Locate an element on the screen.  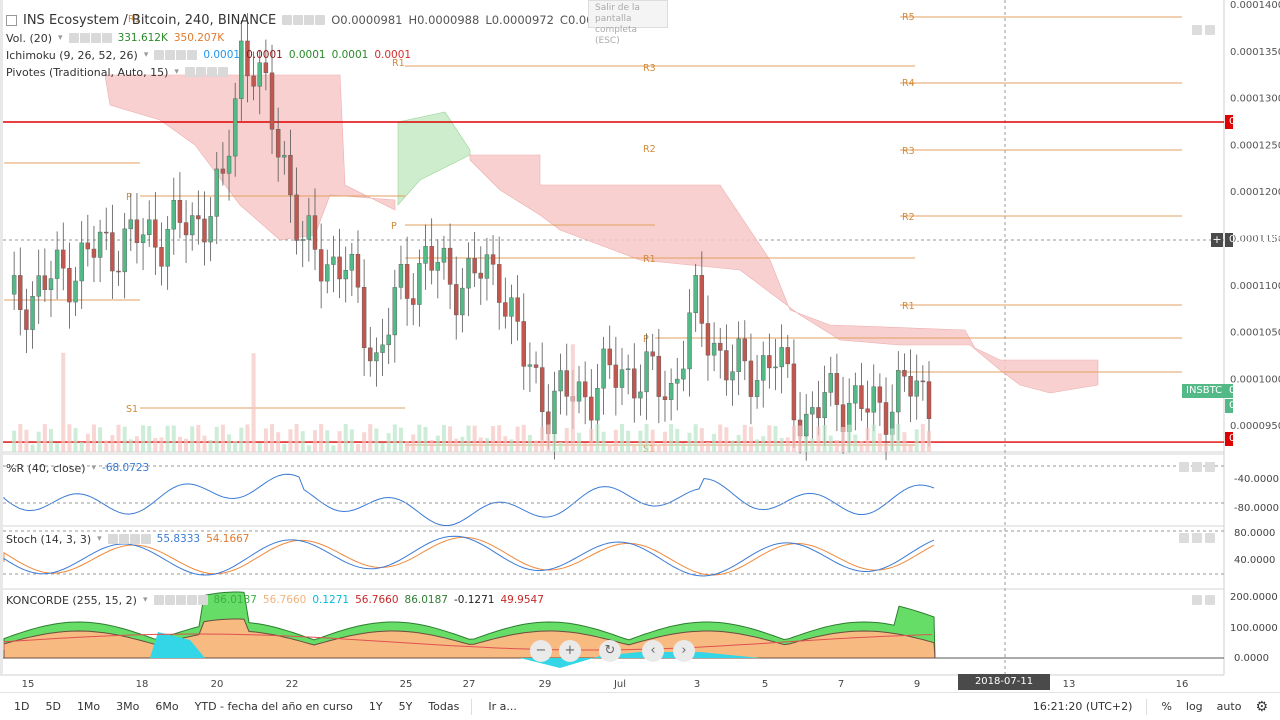
scroll-left-button: ‹ is located at coordinates (653, 651).